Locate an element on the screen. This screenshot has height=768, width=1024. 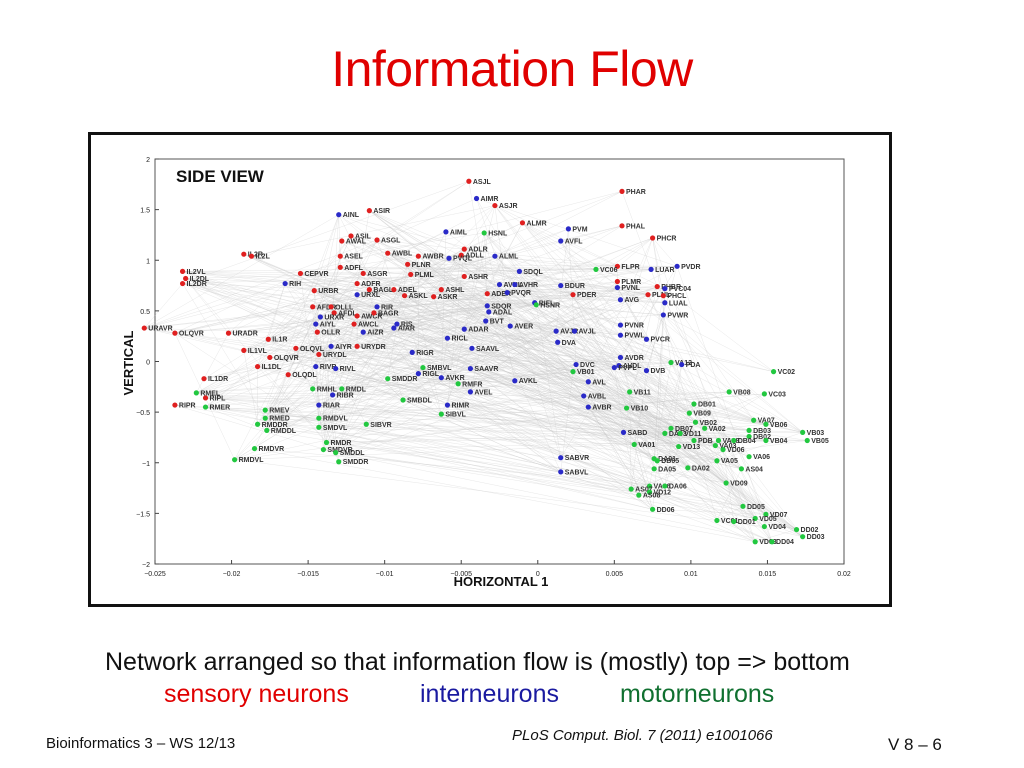
neuron-label: VA05 is located at coordinates (729, 461).